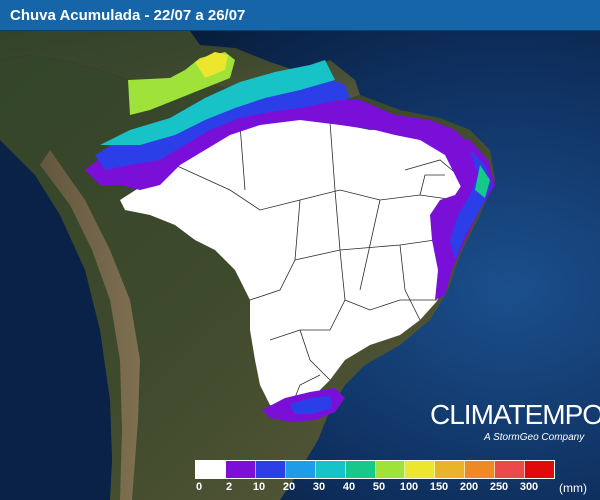 Image resolution: width=600 pixels, height=500 pixels. I want to click on legend-label: 10, so click(259, 487).